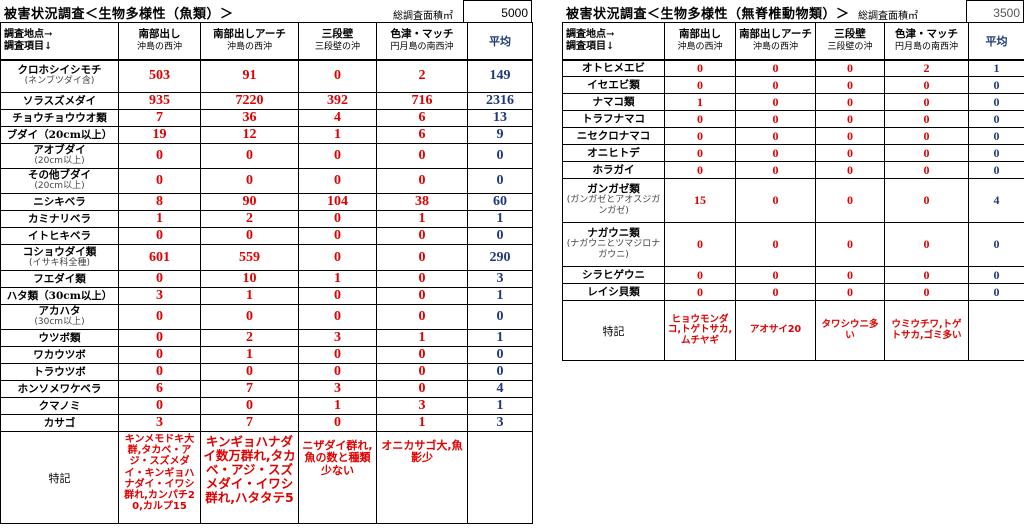  Describe the element at coordinates (926, 47) in the screenshot. I see `site-location: 円月島の南西沖` at that location.